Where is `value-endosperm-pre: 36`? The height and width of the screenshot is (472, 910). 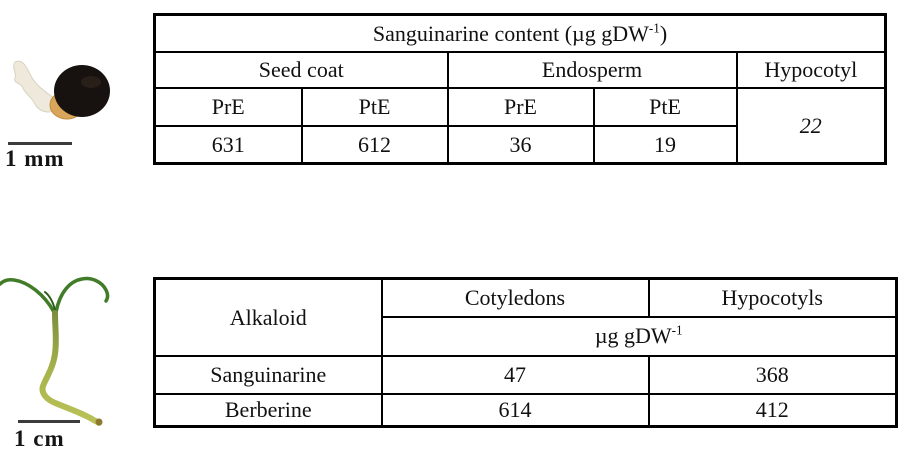 value-endosperm-pre: 36 is located at coordinates (520, 144).